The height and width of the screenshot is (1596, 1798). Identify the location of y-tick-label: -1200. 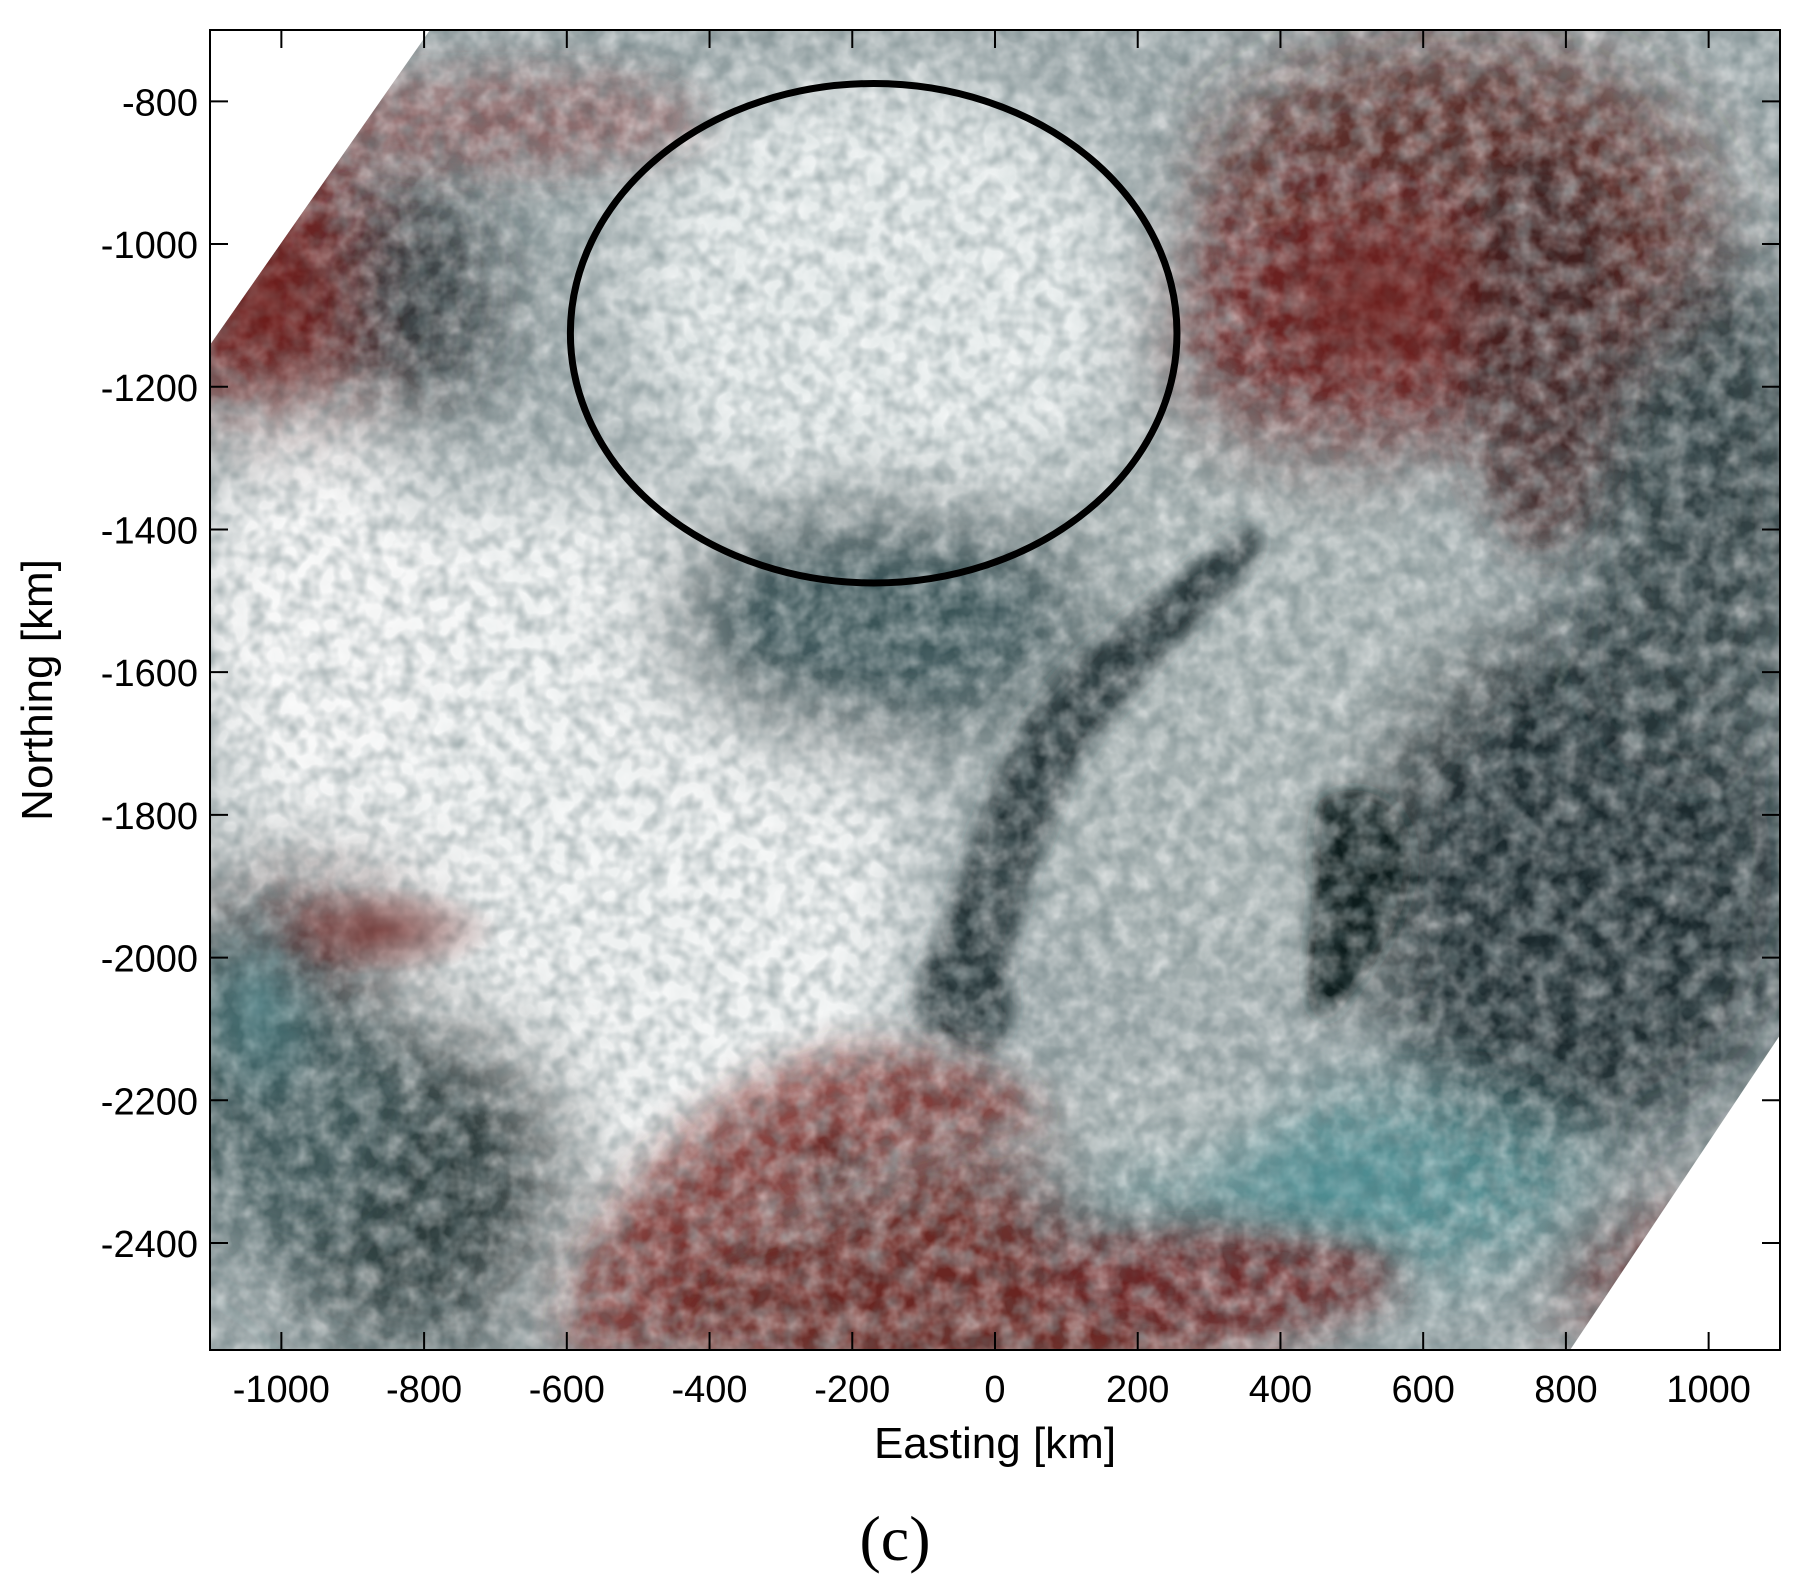
(149, 389).